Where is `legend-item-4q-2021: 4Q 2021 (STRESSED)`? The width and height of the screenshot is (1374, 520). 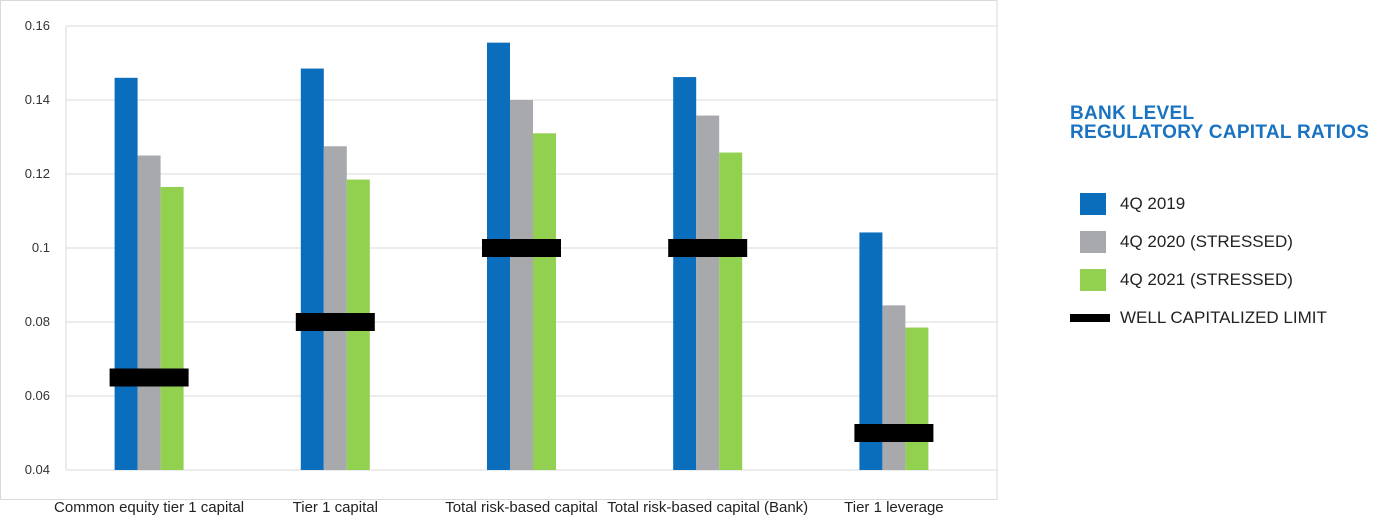
legend-item-4q-2021: 4Q 2021 (STRESSED) is located at coordinates (1220, 280).